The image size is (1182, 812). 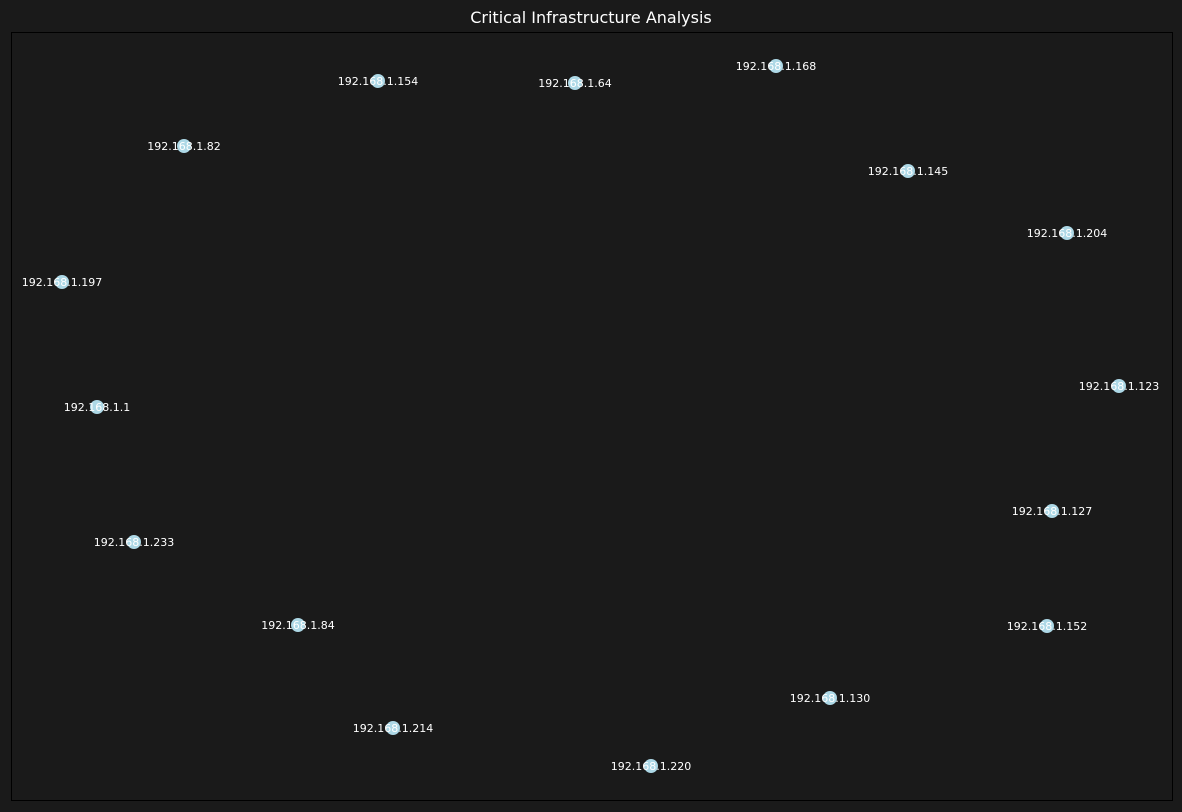 I want to click on node-label: 192.168.1.127, so click(x=1052, y=511).